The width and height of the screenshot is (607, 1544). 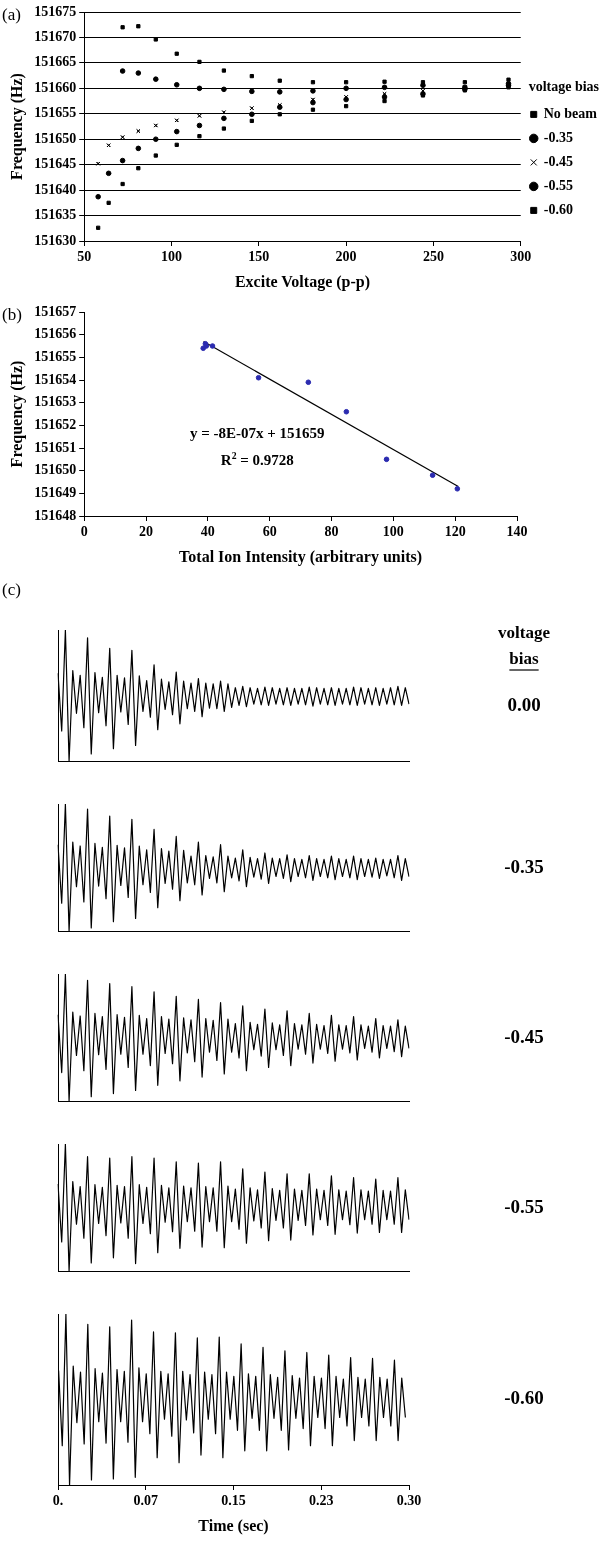 What do you see at coordinates (346, 257) in the screenshot?
I see `x-tick-label: 200` at bounding box center [346, 257].